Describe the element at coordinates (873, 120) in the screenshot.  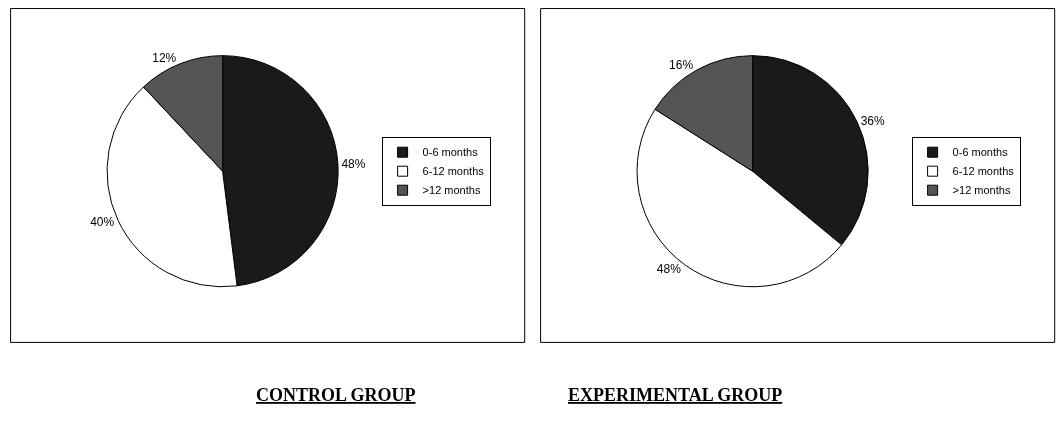
I see `data-label: 36%` at that location.